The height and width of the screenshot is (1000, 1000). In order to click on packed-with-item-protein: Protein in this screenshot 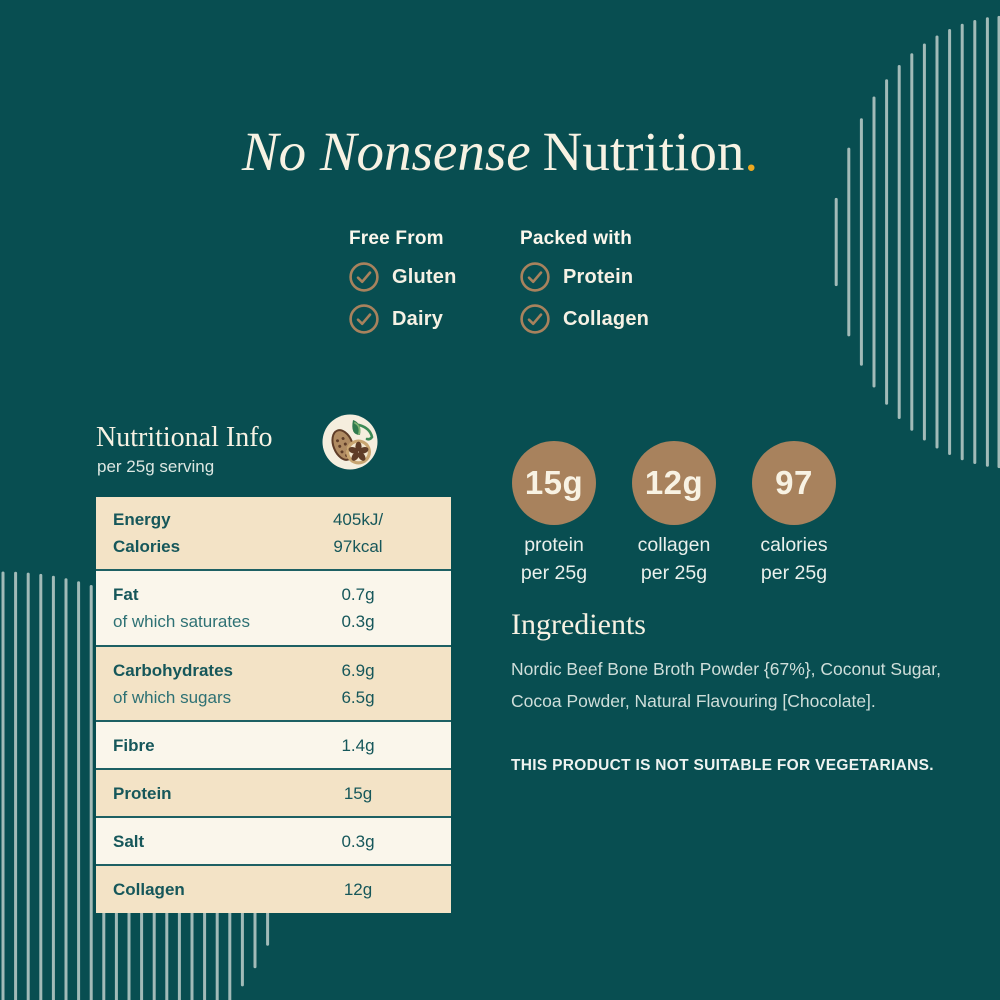, I will do `click(584, 277)`.